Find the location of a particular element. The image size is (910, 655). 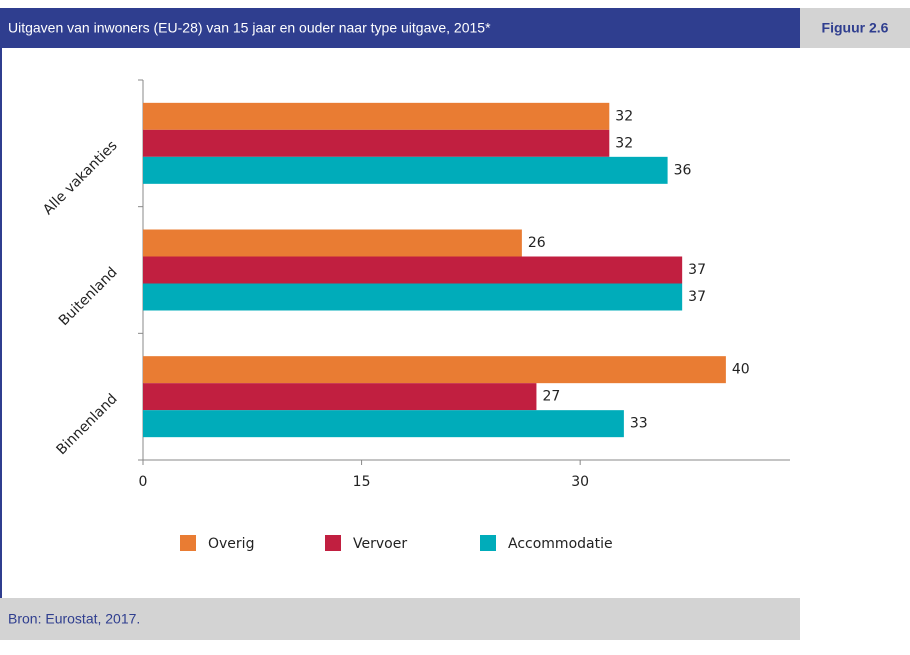

x-tick-label: 0 is located at coordinates (143, 482).